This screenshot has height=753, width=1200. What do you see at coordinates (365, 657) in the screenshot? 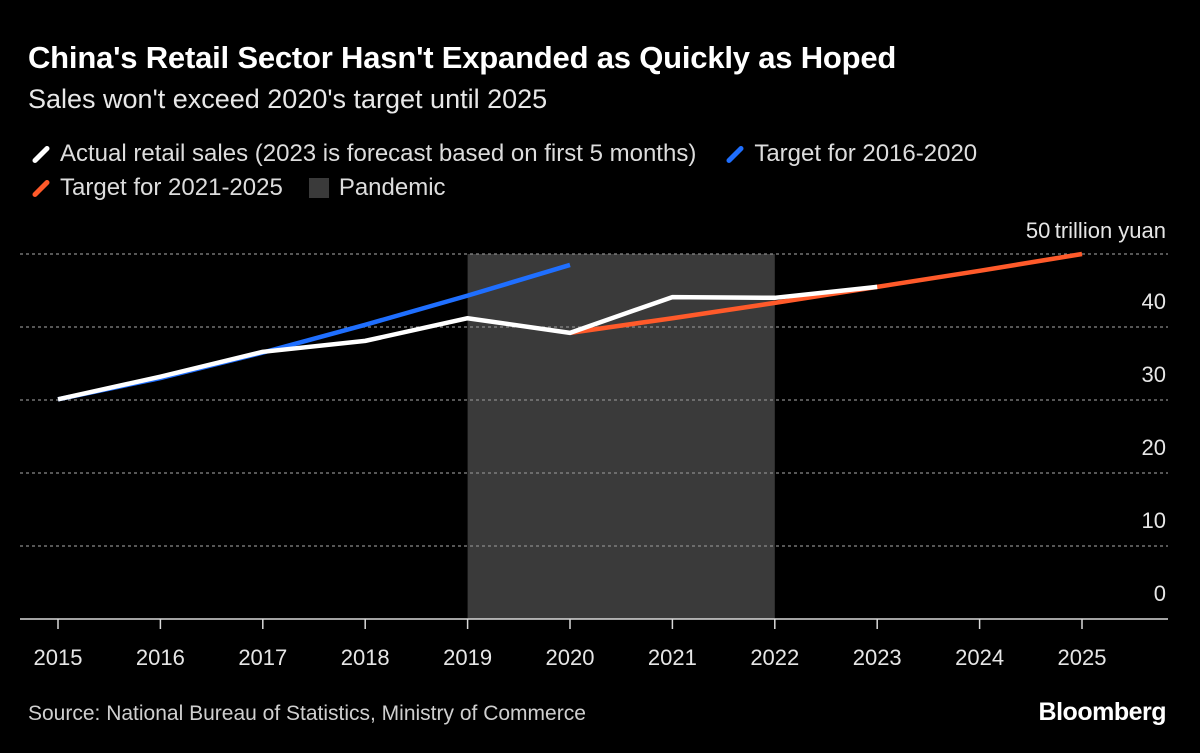
I see `x-tick-label-2018: 2018` at bounding box center [365, 657].